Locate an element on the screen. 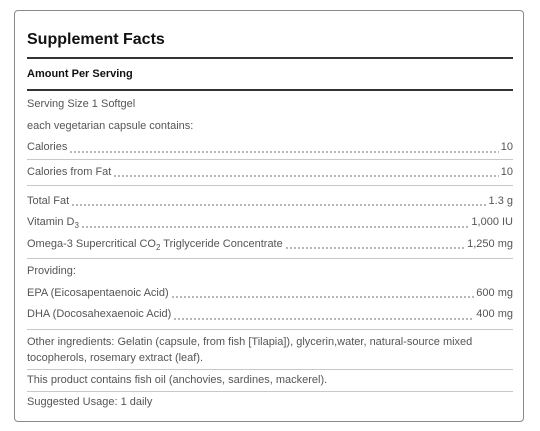  nutrient-row: Vitamin D3 1,000 IU is located at coordinates (270, 223).